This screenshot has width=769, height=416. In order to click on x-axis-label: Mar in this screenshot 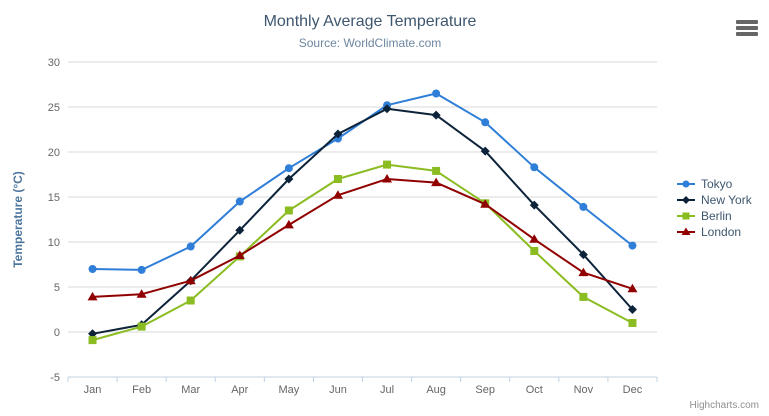, I will do `click(190, 390)`.